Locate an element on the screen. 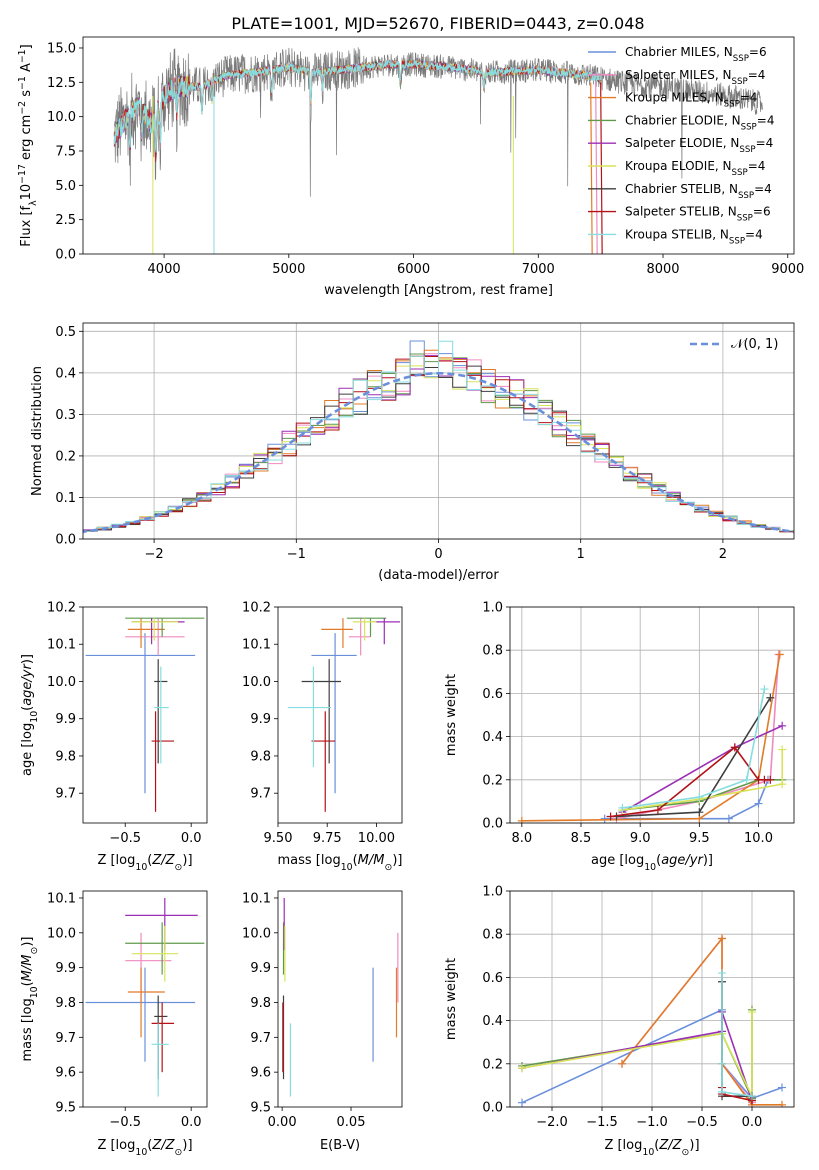 The width and height of the screenshot is (819, 1170). y-tick-label: 10.2 is located at coordinates (61, 608).